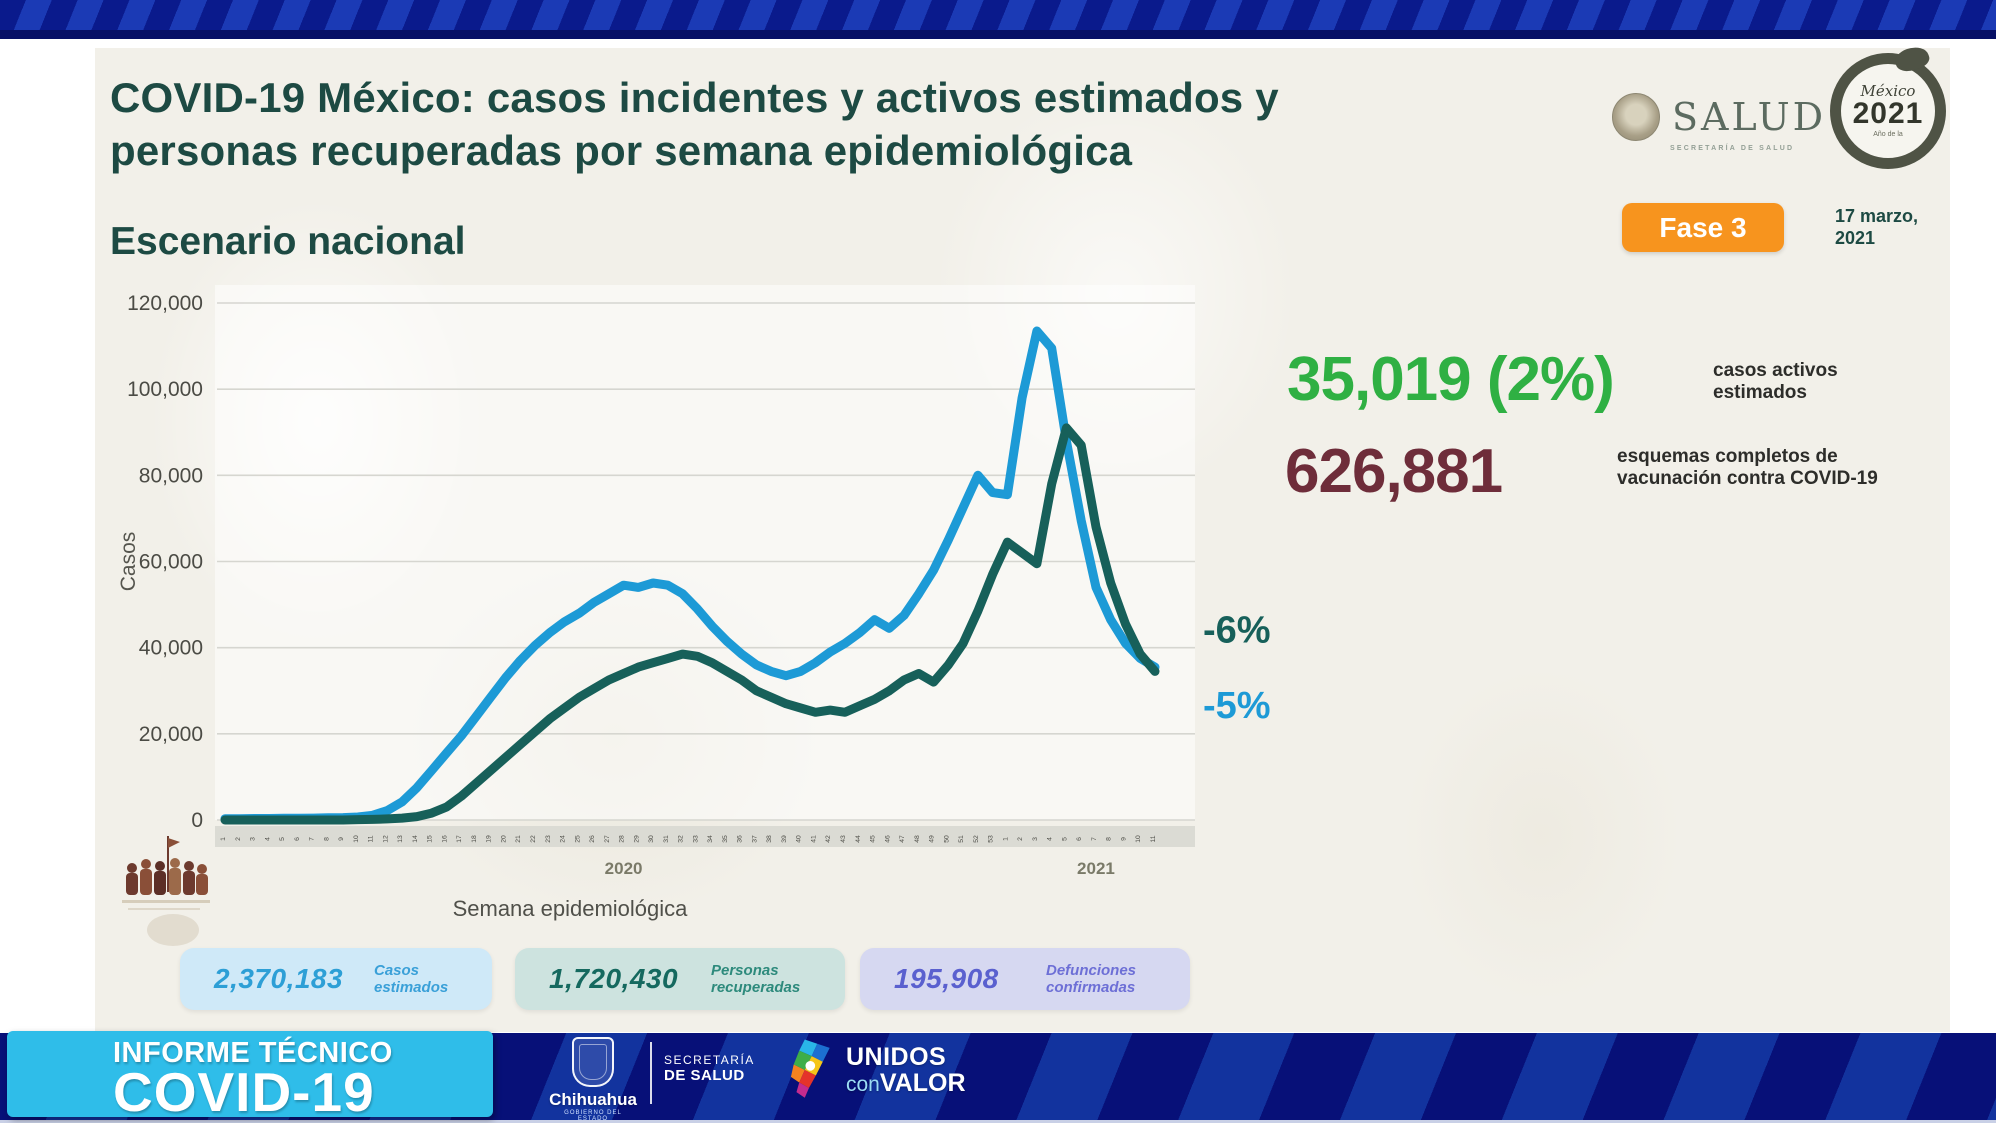  I want to click on report-date-line2: 2021, so click(1855, 237).